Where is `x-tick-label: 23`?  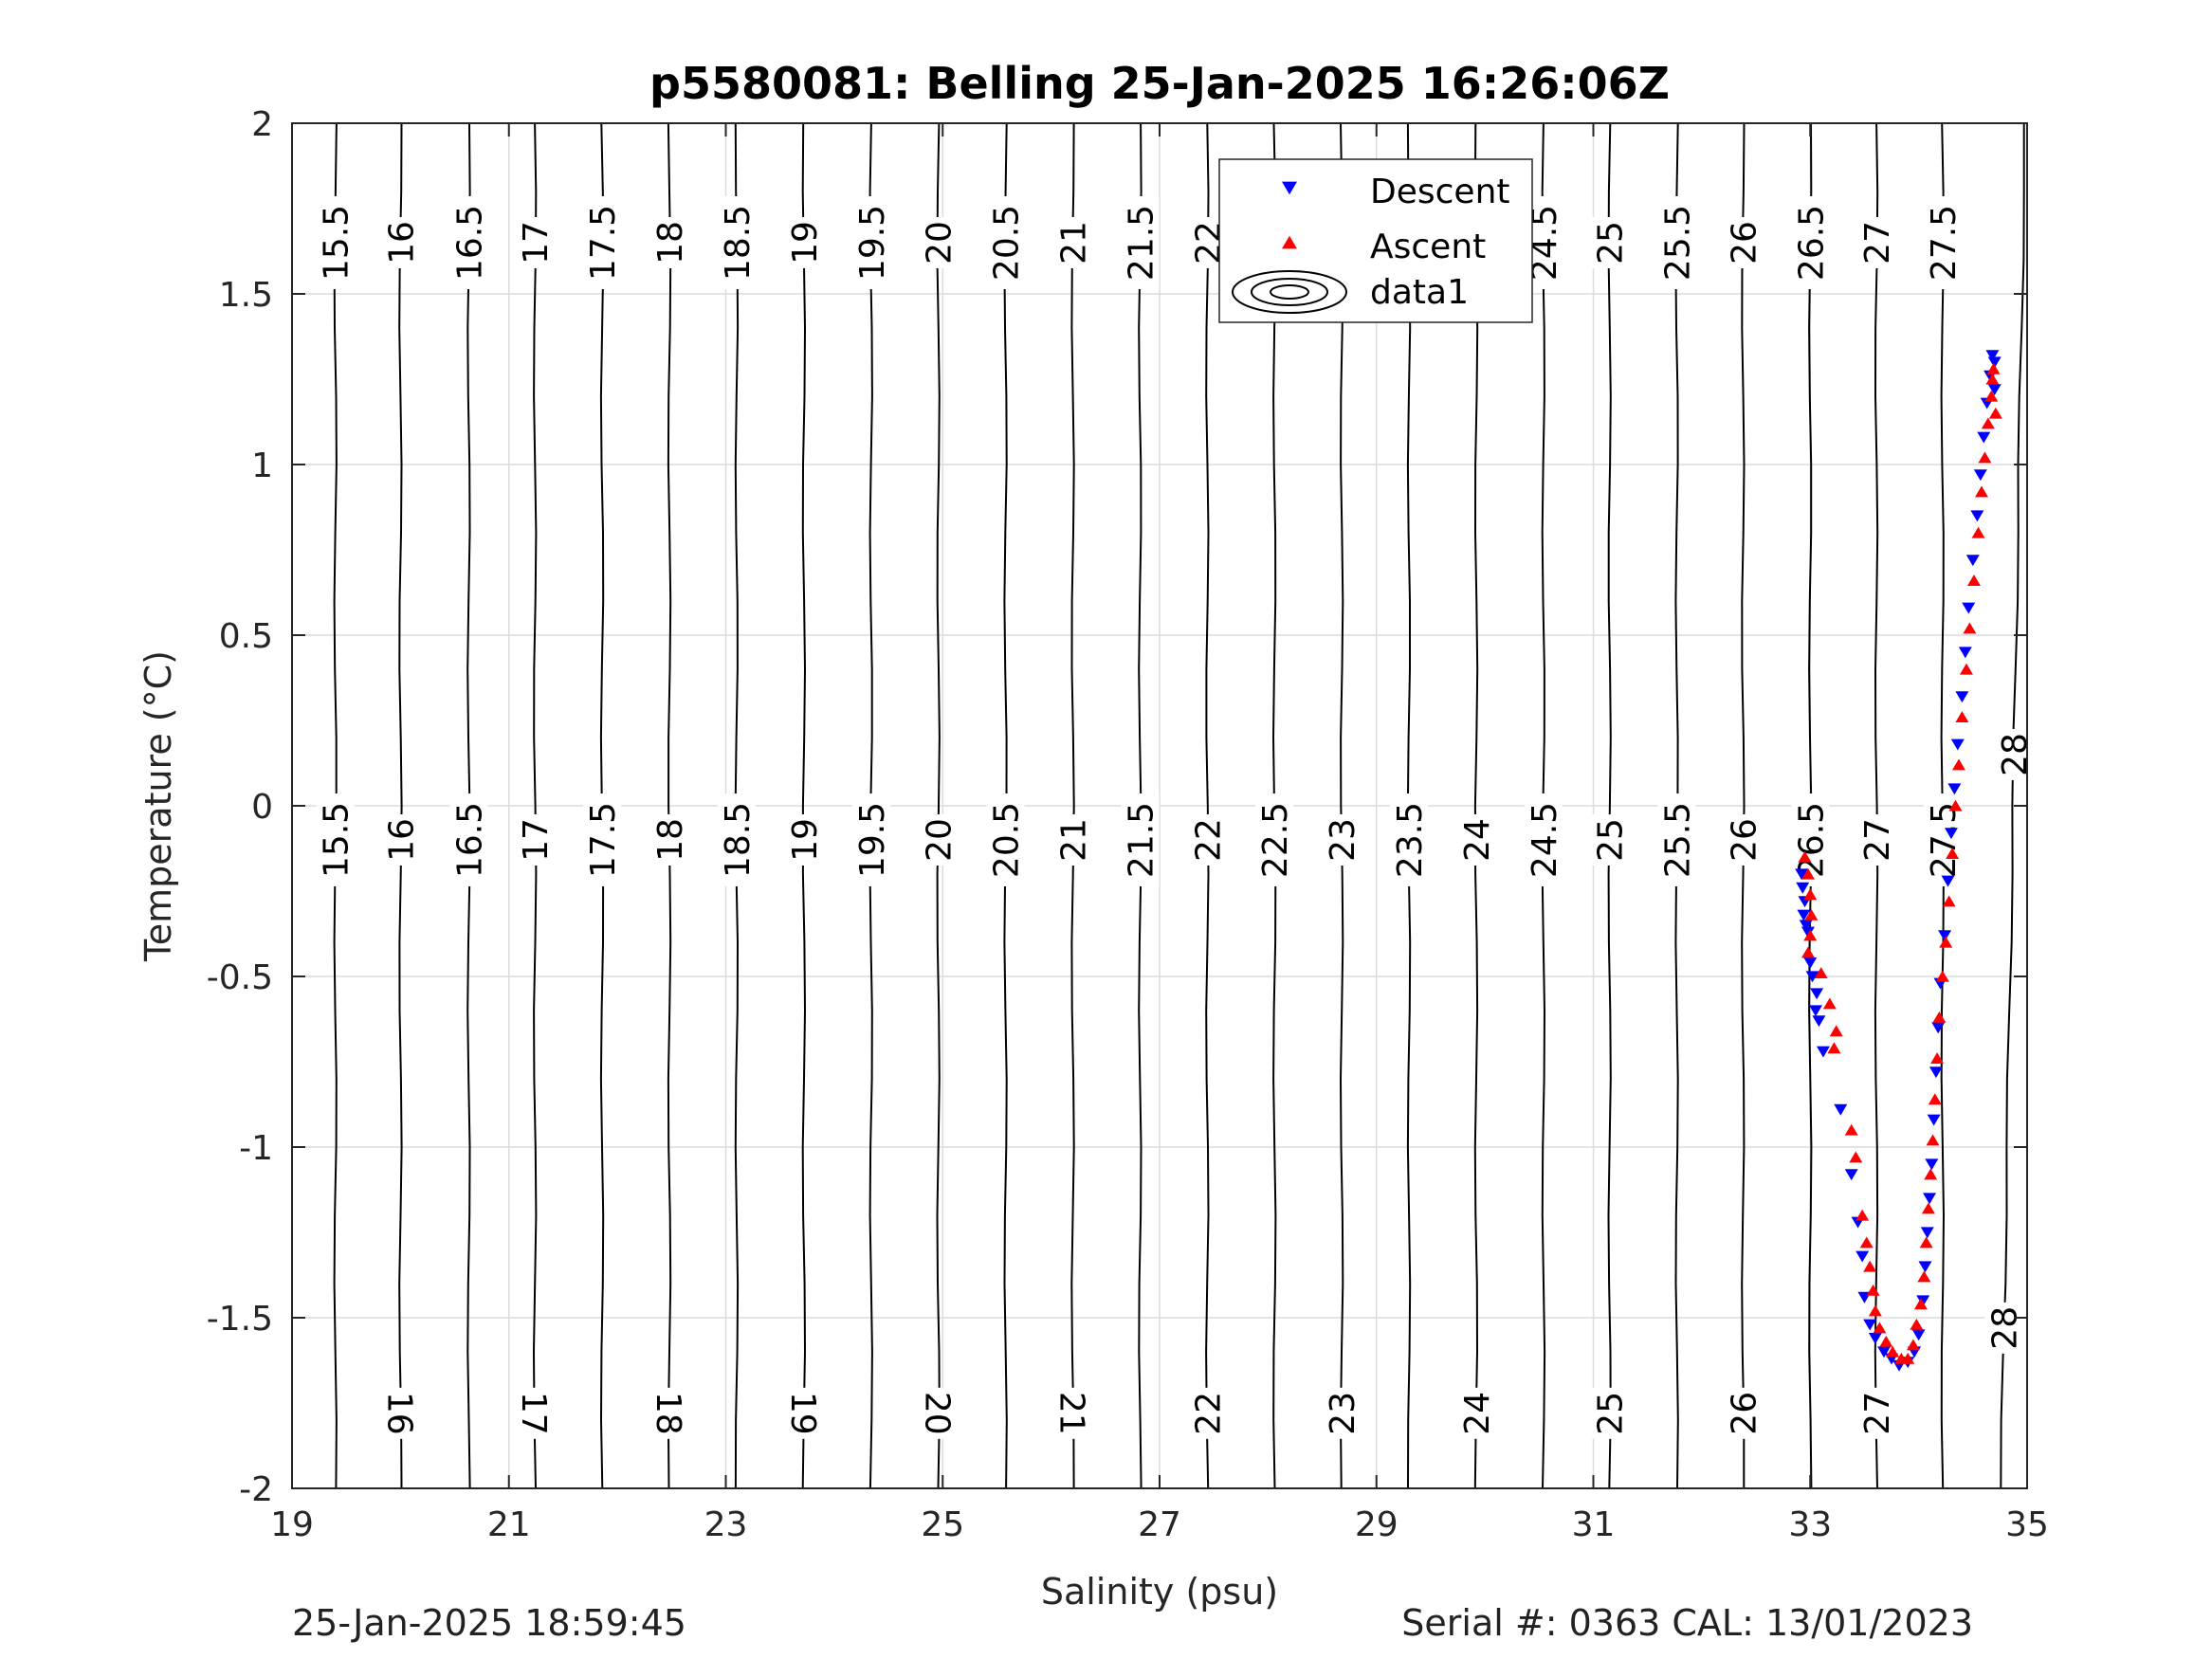
x-tick-label: 23 is located at coordinates (726, 1524).